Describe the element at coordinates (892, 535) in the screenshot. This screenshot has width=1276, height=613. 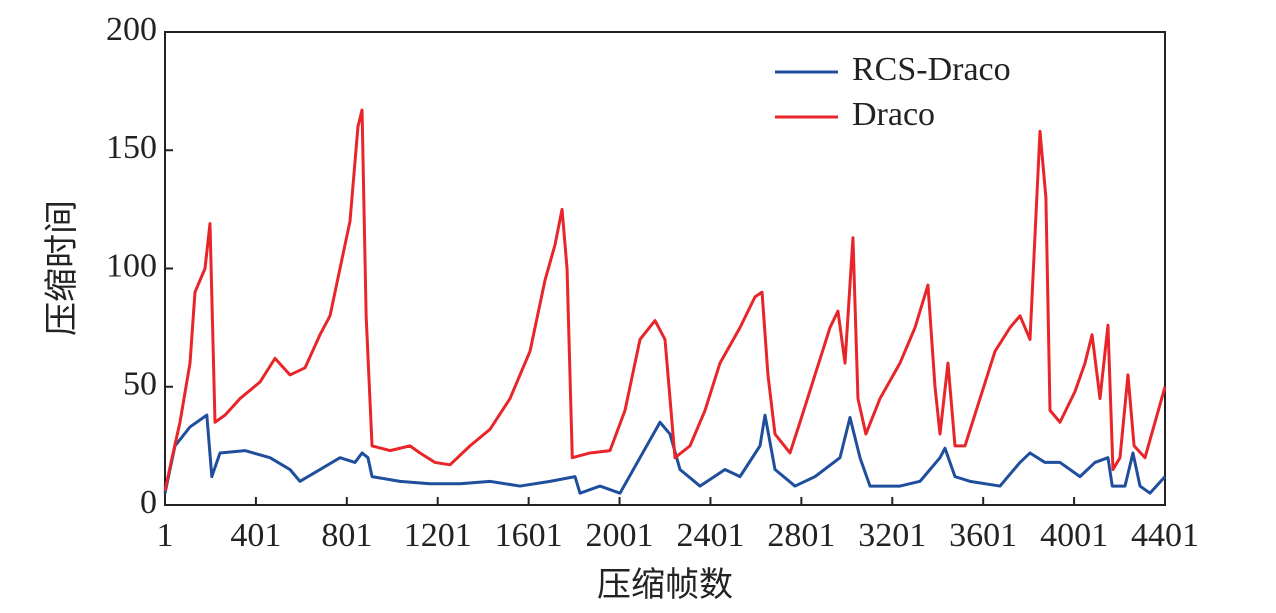
I see `x-tick-label: 3201` at that location.